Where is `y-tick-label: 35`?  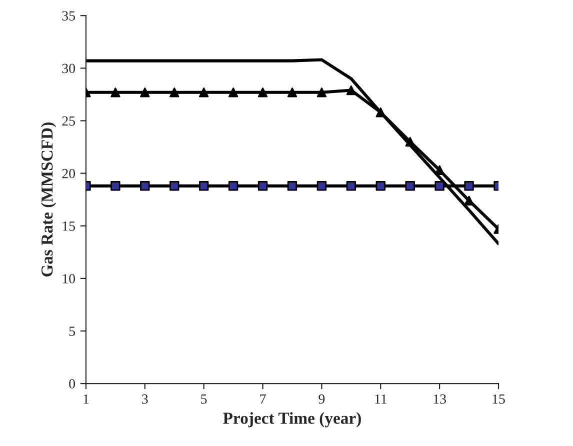 y-tick-label: 35 is located at coordinates (68, 16).